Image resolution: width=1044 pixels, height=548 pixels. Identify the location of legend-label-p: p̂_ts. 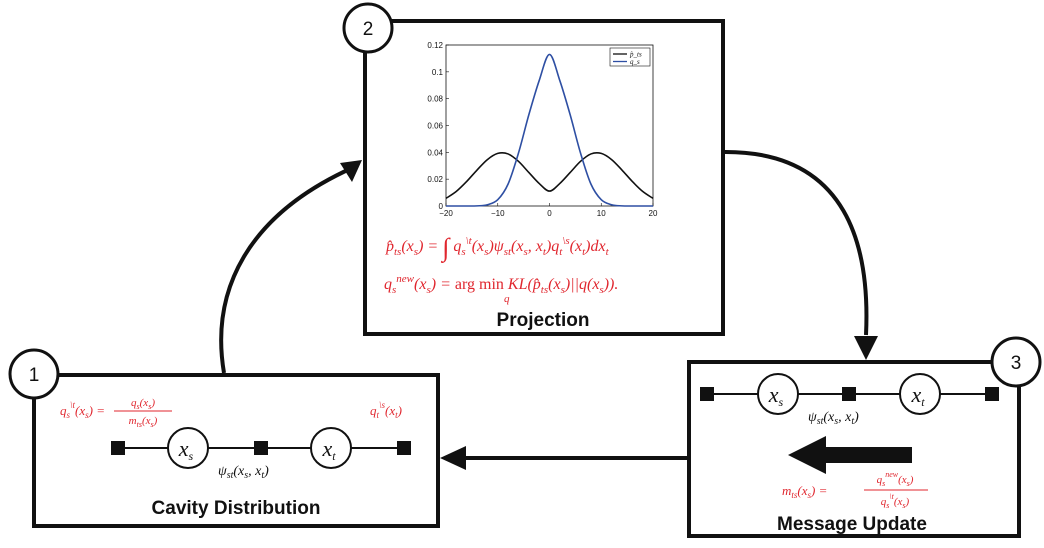
(635, 55).